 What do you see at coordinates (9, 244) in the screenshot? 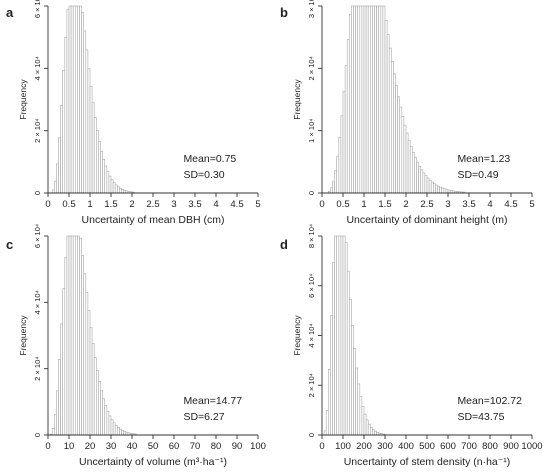
I see `panel-label: c` at bounding box center [9, 244].